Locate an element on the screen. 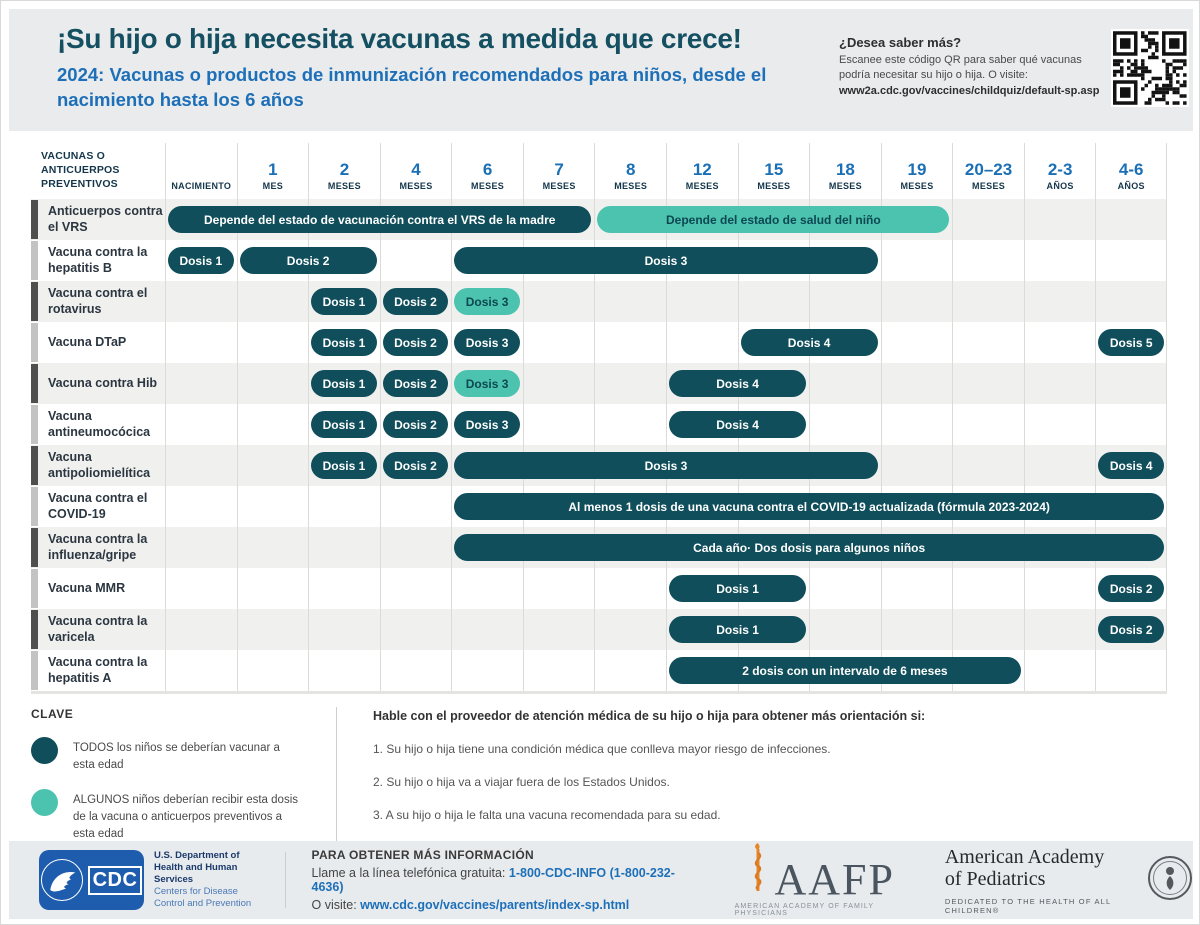  vertical-divider is located at coordinates (285, 880).